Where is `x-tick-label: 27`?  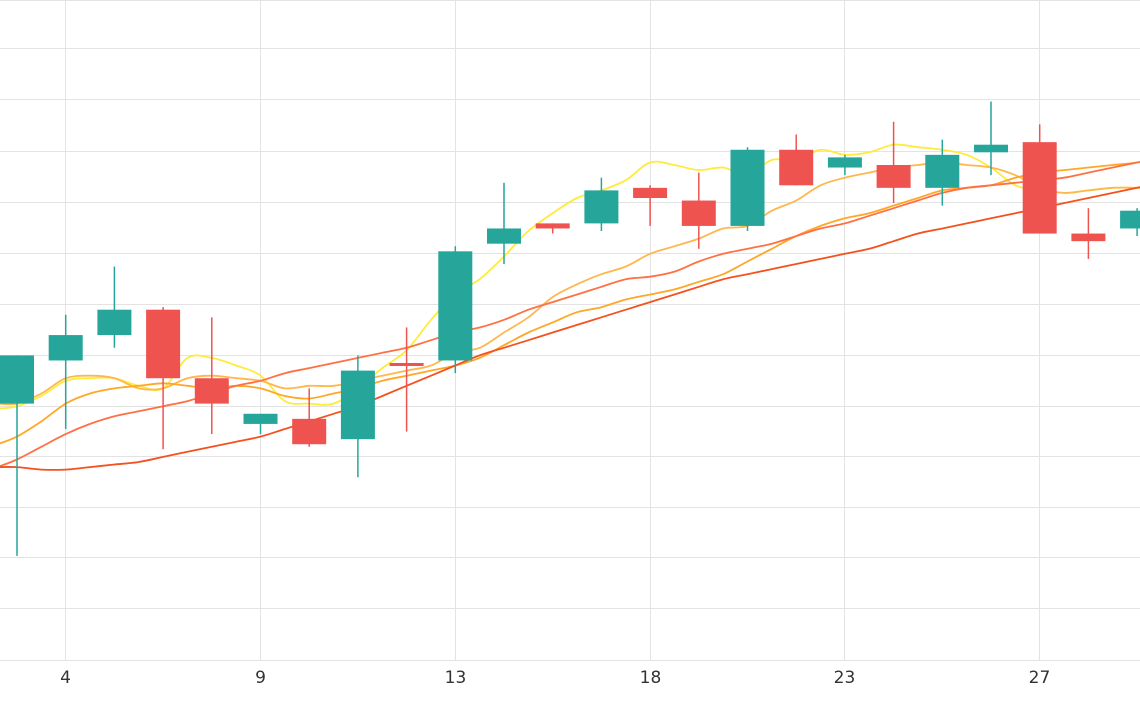 x-tick-label: 27 is located at coordinates (1040, 678).